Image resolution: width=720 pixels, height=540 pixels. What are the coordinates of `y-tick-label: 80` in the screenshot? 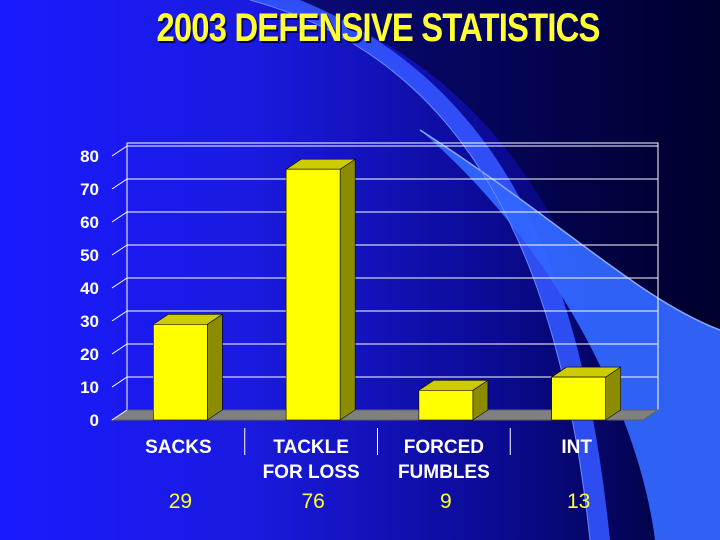 It's located at (89, 156).